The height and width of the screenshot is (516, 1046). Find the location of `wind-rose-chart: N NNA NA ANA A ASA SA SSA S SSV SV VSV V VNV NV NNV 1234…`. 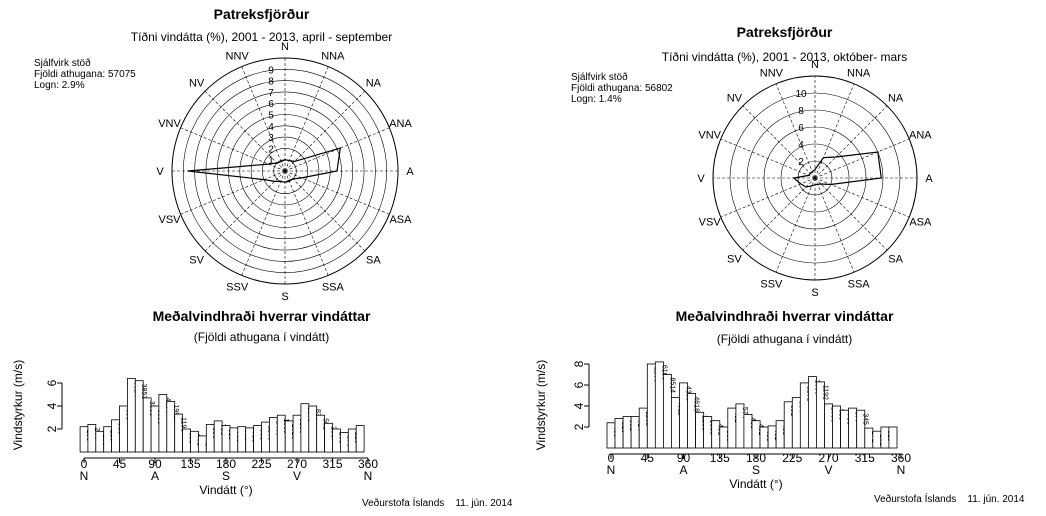

wind-rose-chart: N NNA NA ANA A ASA SA SSA S SSV SV VSV V VNV NV NNV 1234… is located at coordinates (285, 172).